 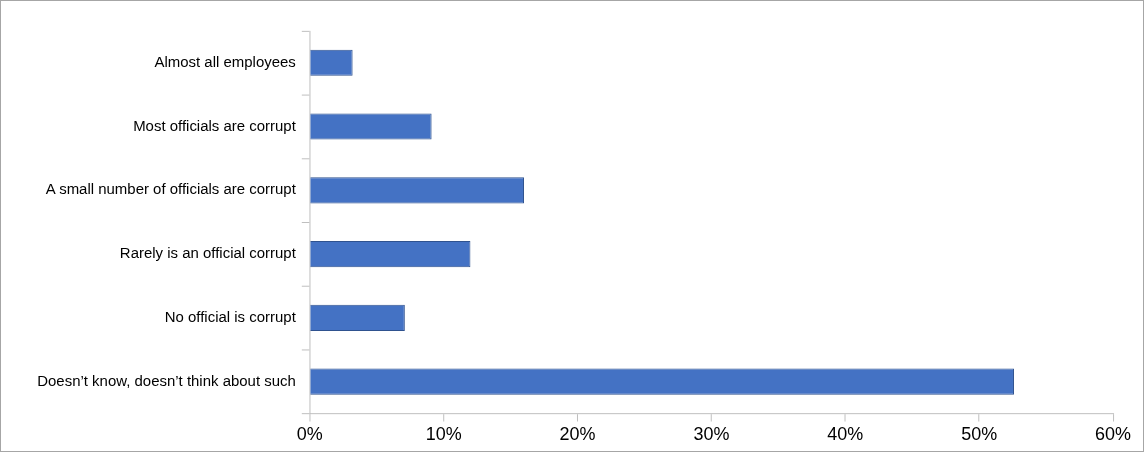 What do you see at coordinates (1113, 434) in the screenshot?
I see `x-tick-label: 60%` at bounding box center [1113, 434].